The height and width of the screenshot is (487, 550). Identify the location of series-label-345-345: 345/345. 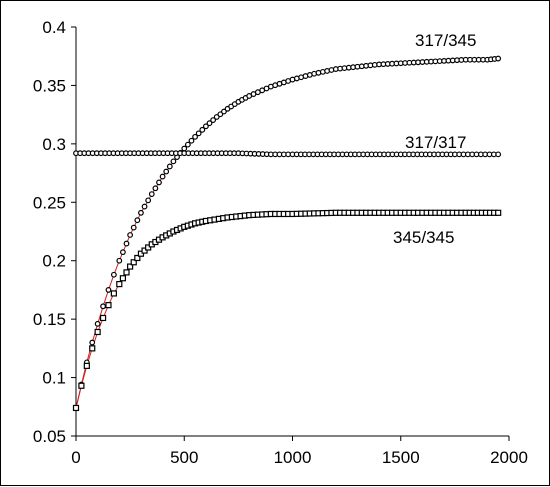
(423, 237).